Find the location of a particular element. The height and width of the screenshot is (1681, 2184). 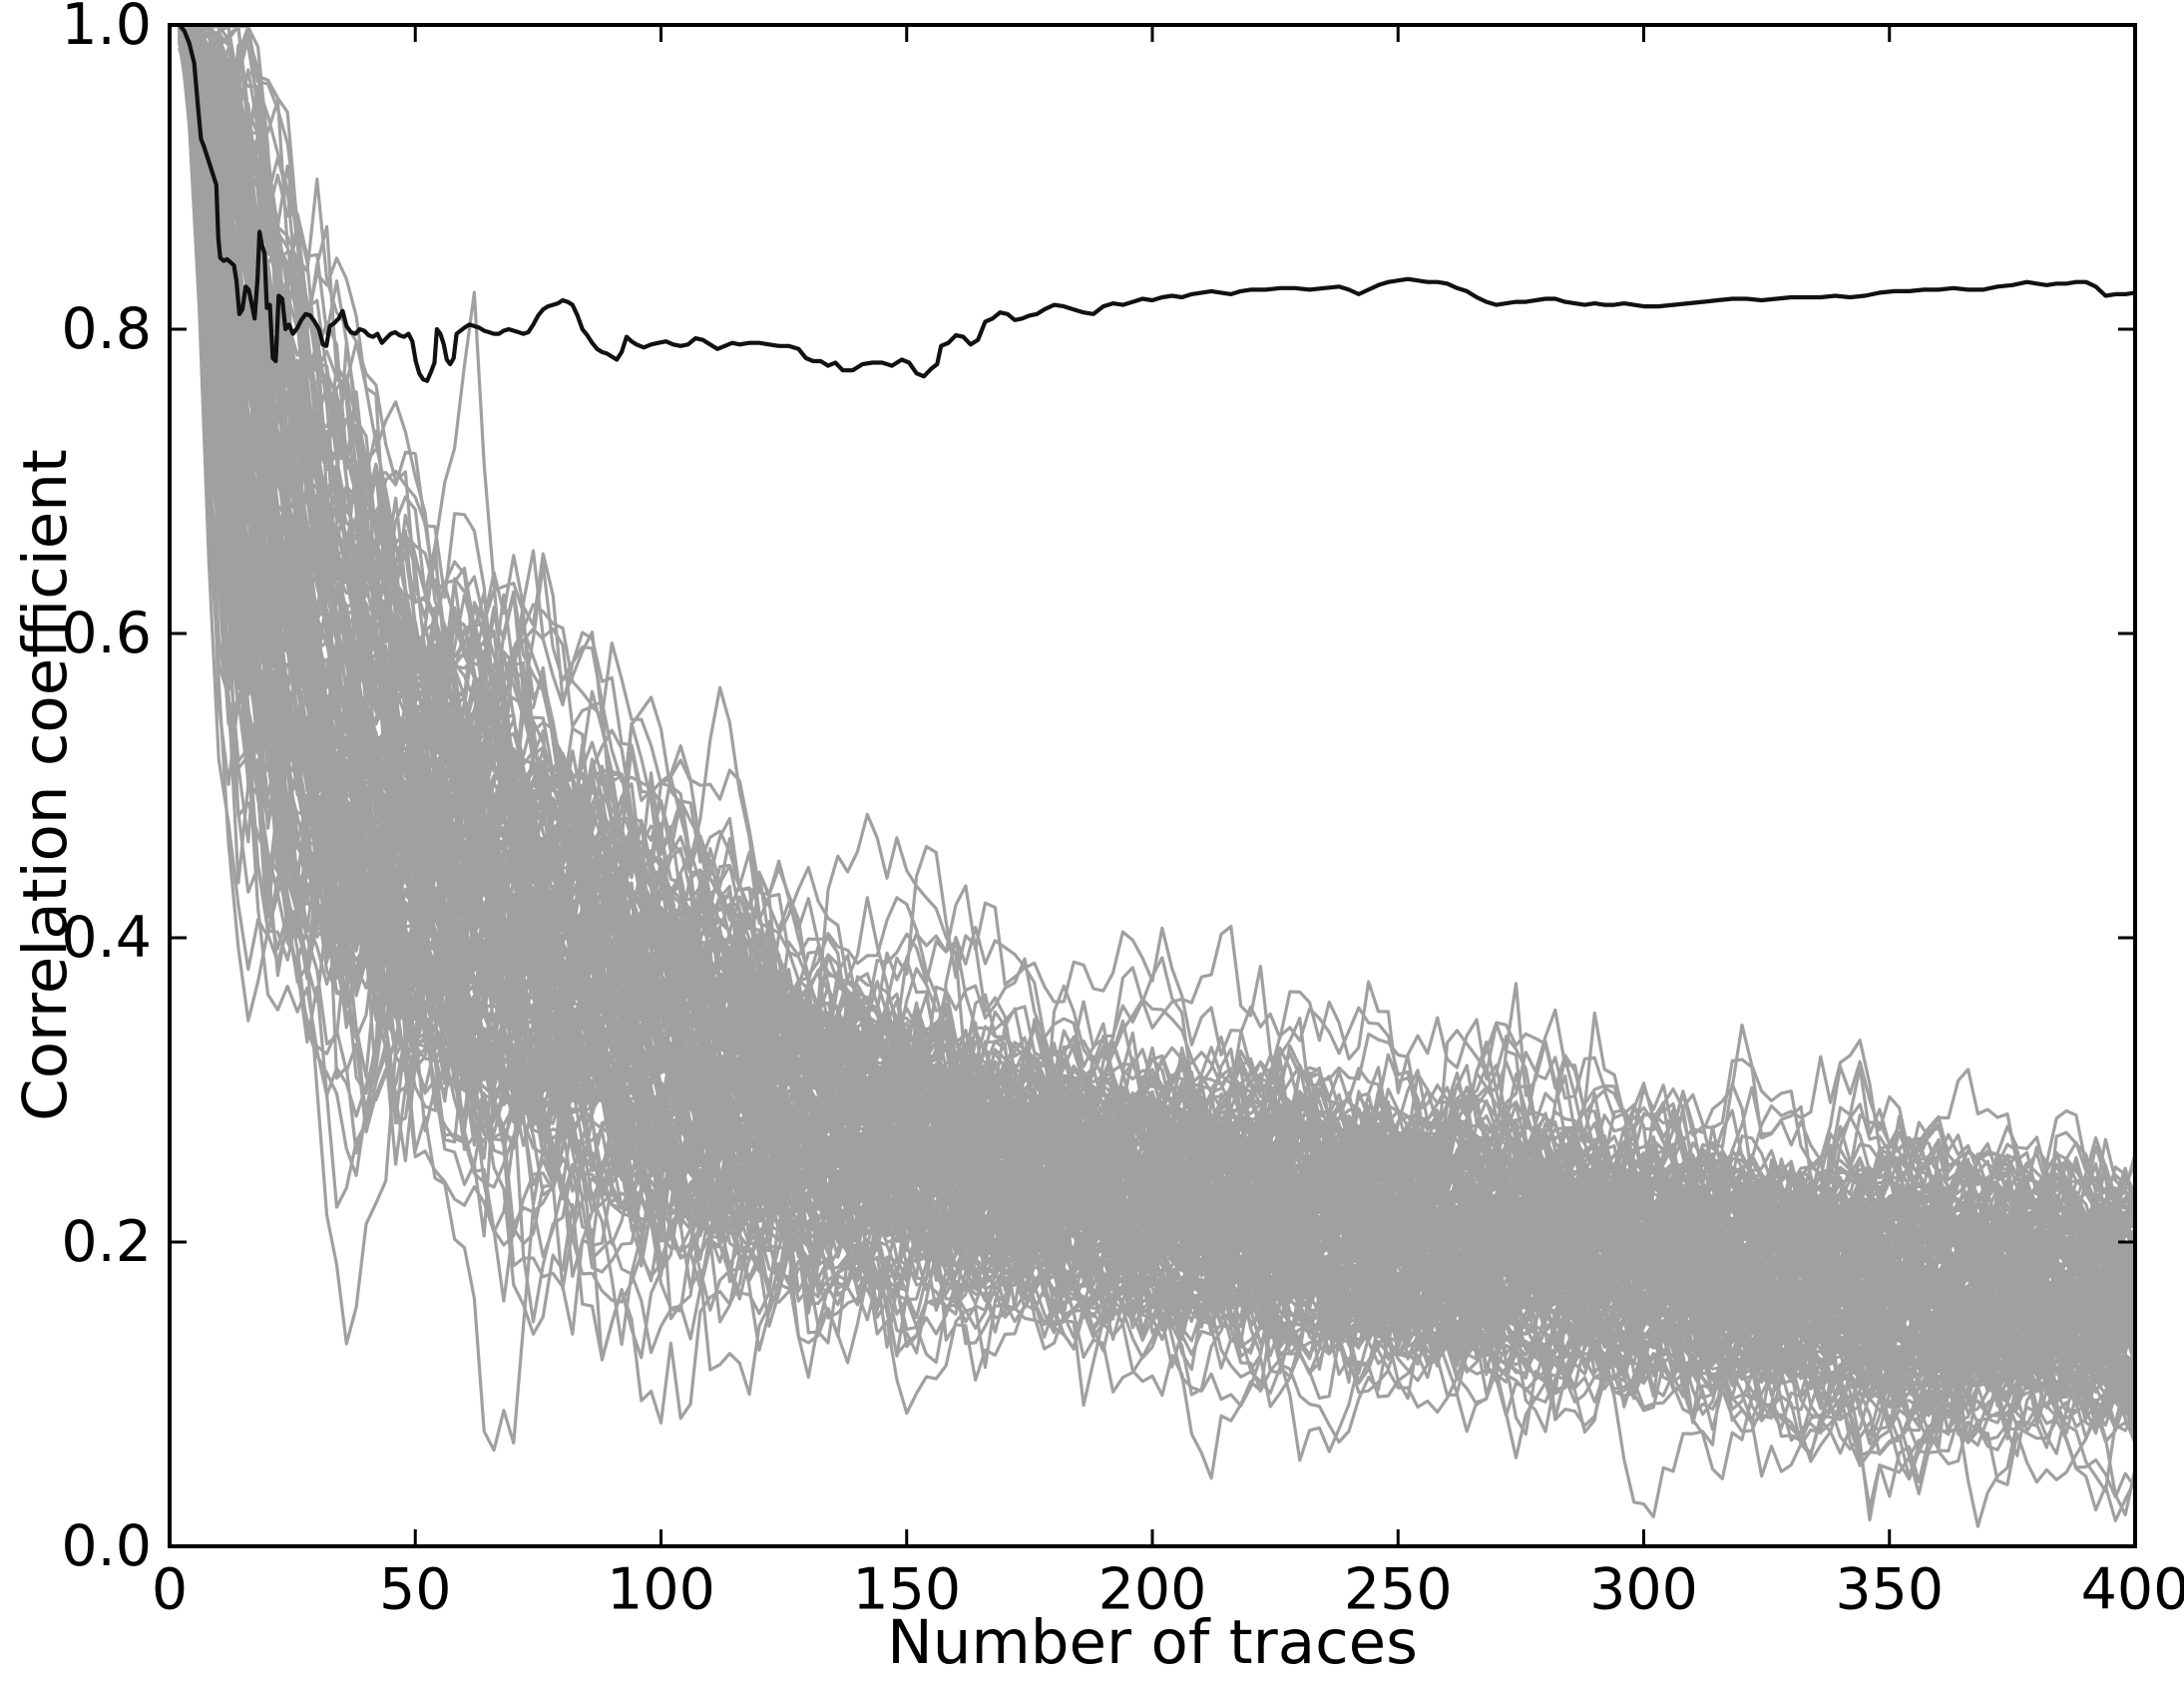

x-tick-label: 300 is located at coordinates (1643, 1590).